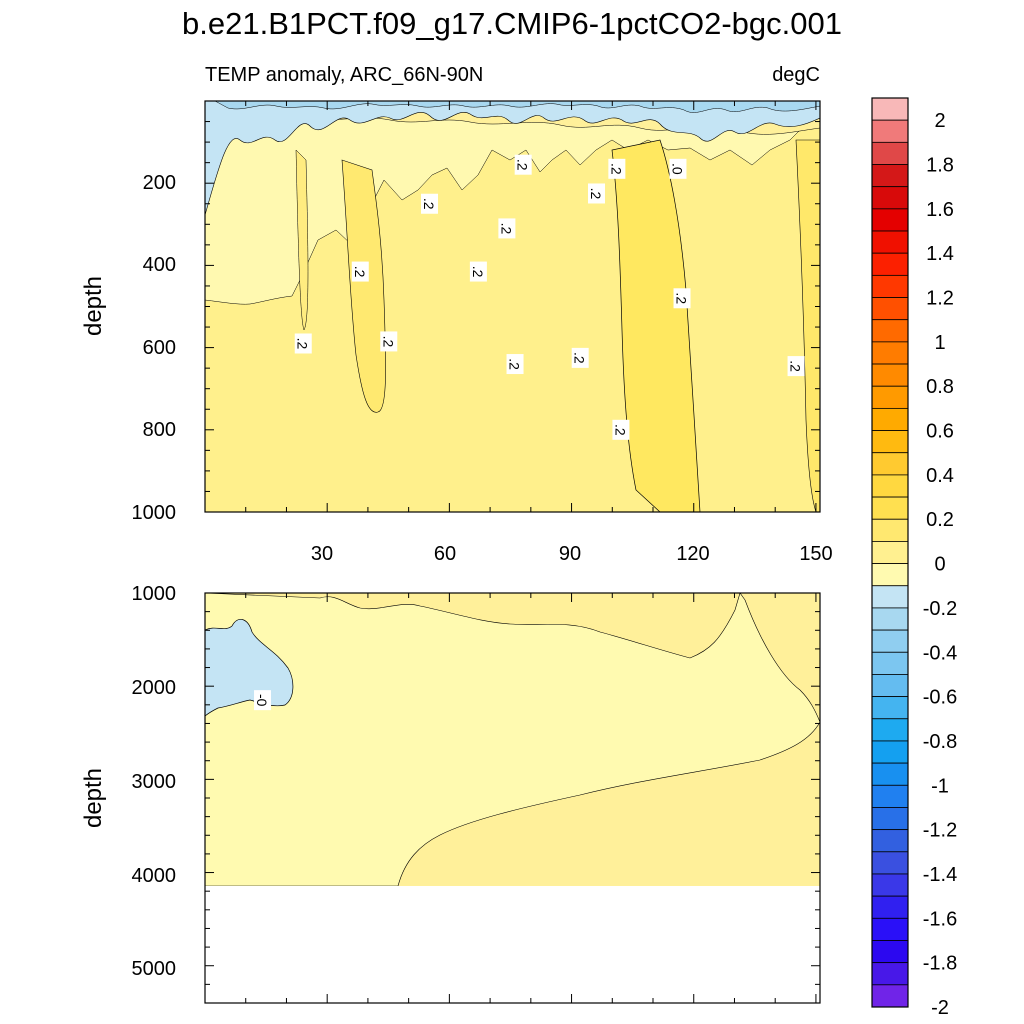 The width and height of the screenshot is (1024, 1024). Describe the element at coordinates (512, 158) in the screenshot. I see `upper-panel-negative-top-region` at that location.